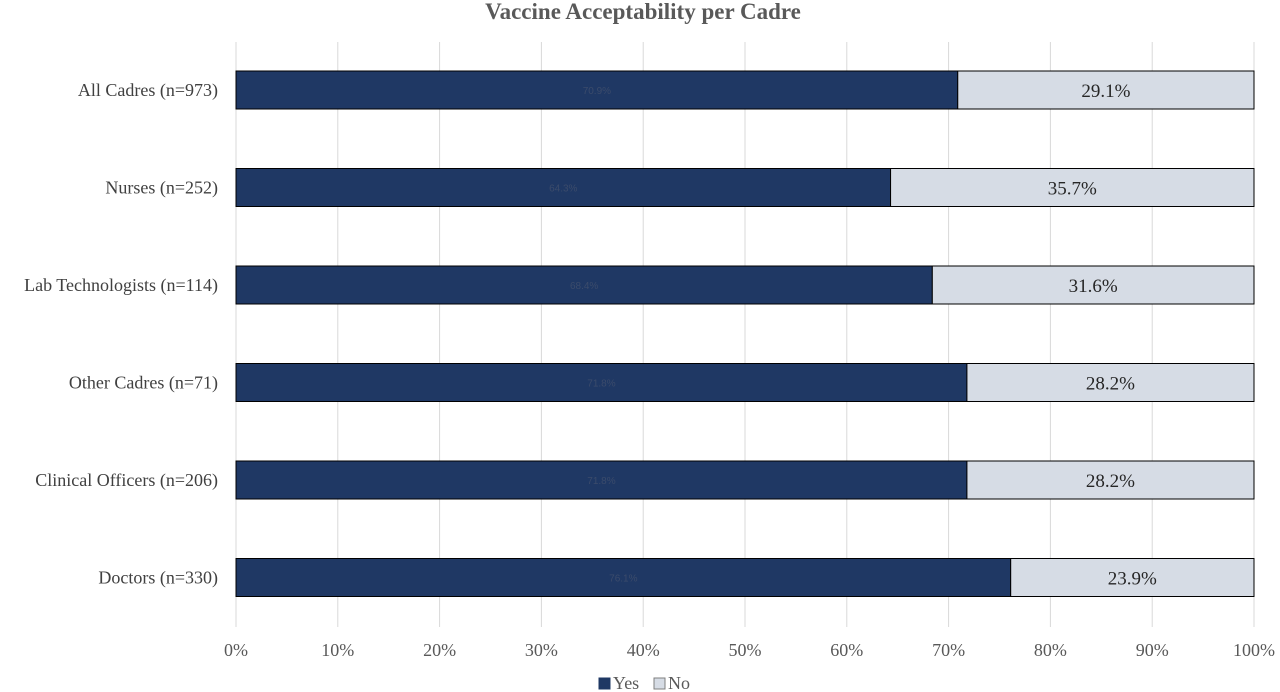  Describe the element at coordinates (643, 650) in the screenshot. I see `x-tick-label: 40%` at that location.